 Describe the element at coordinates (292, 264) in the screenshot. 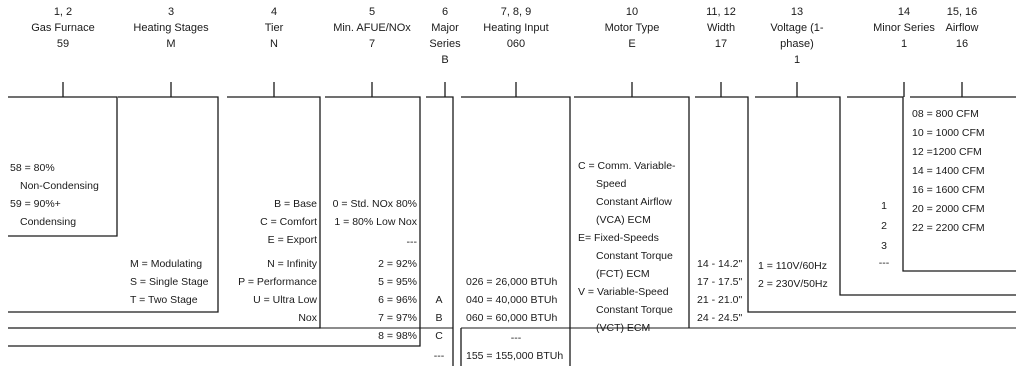

I see `tier-option: N = Infinity` at that location.